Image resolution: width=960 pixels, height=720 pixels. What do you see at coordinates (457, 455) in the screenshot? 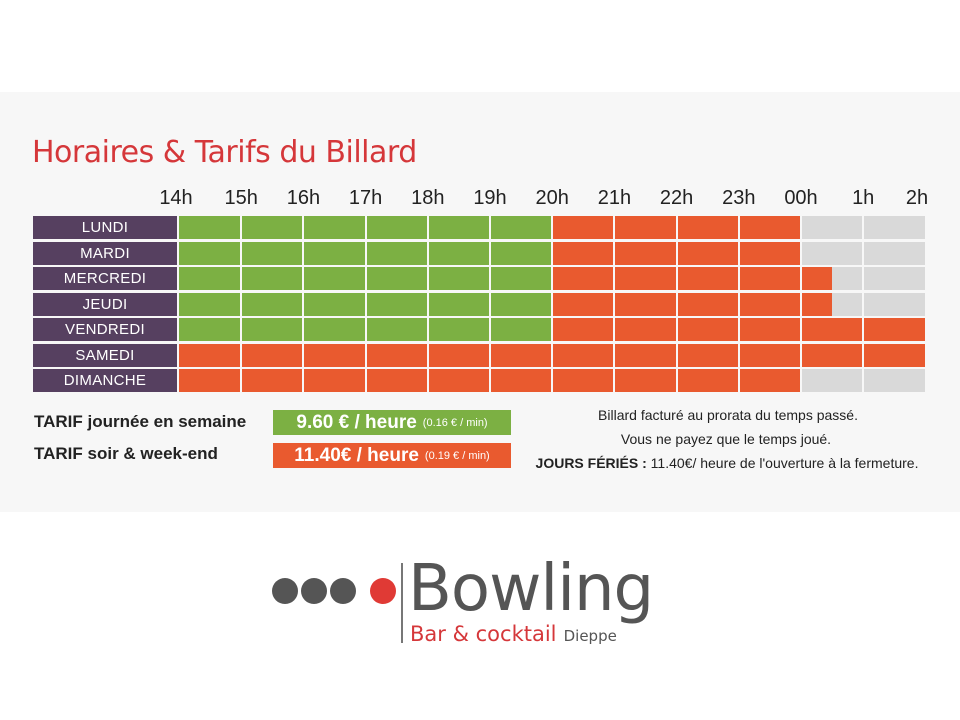
I see `tarif-evening-per-min: (0.19 € / min)` at bounding box center [457, 455].